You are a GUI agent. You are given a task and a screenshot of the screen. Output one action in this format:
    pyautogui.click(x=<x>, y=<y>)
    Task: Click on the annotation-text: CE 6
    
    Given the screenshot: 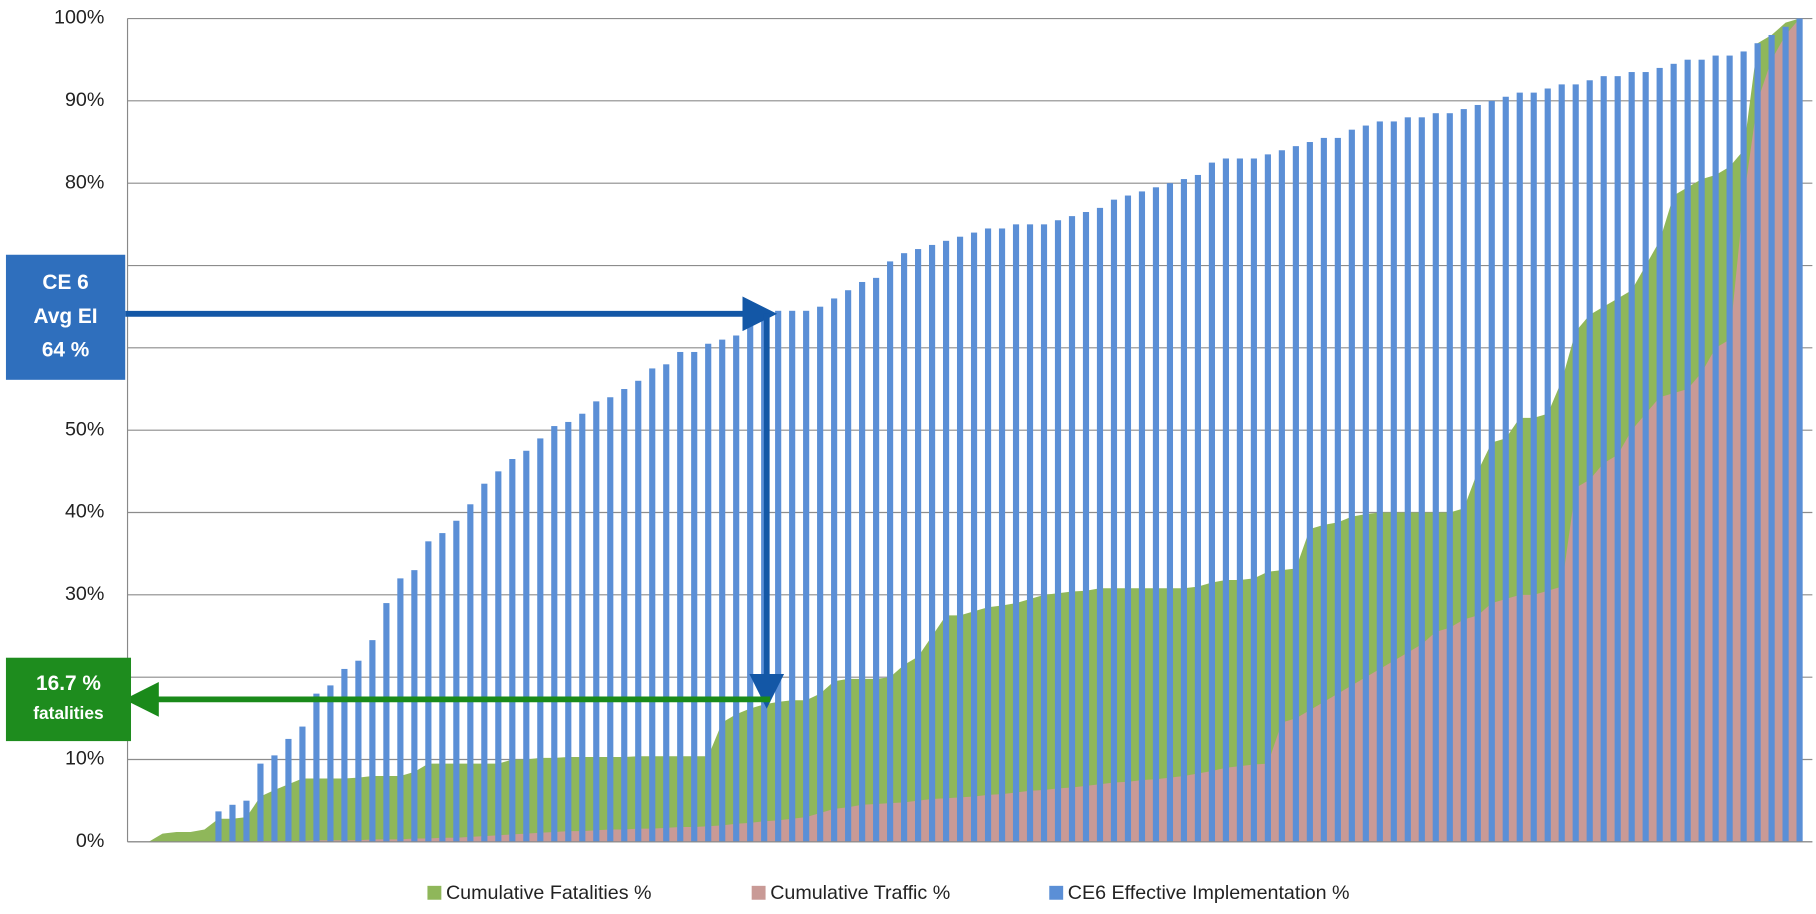 What is the action you would take?
    pyautogui.click(x=65, y=282)
    